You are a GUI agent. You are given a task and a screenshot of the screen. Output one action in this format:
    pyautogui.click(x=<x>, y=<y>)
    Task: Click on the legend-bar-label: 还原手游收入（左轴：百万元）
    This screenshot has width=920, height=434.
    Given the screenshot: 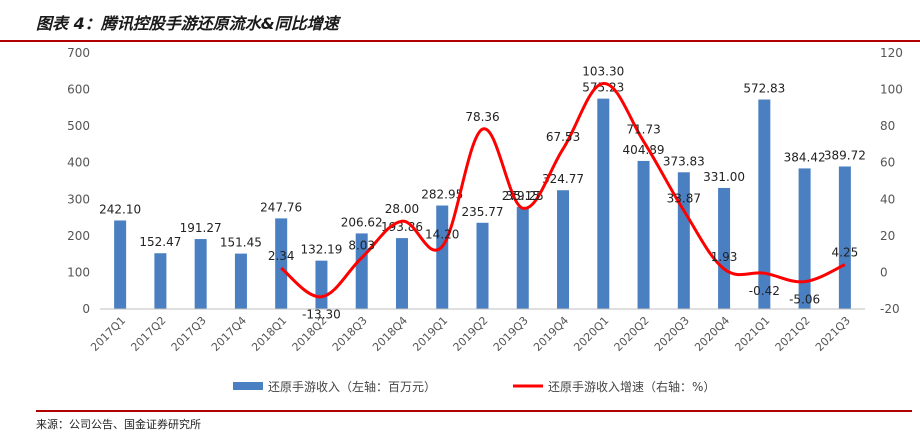 What is the action you would take?
    pyautogui.click(x=352, y=386)
    